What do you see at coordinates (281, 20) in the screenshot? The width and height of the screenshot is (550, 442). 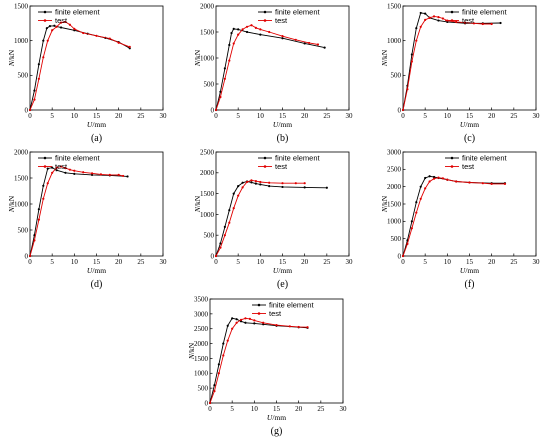 I see `legend-label: test` at bounding box center [281, 20].